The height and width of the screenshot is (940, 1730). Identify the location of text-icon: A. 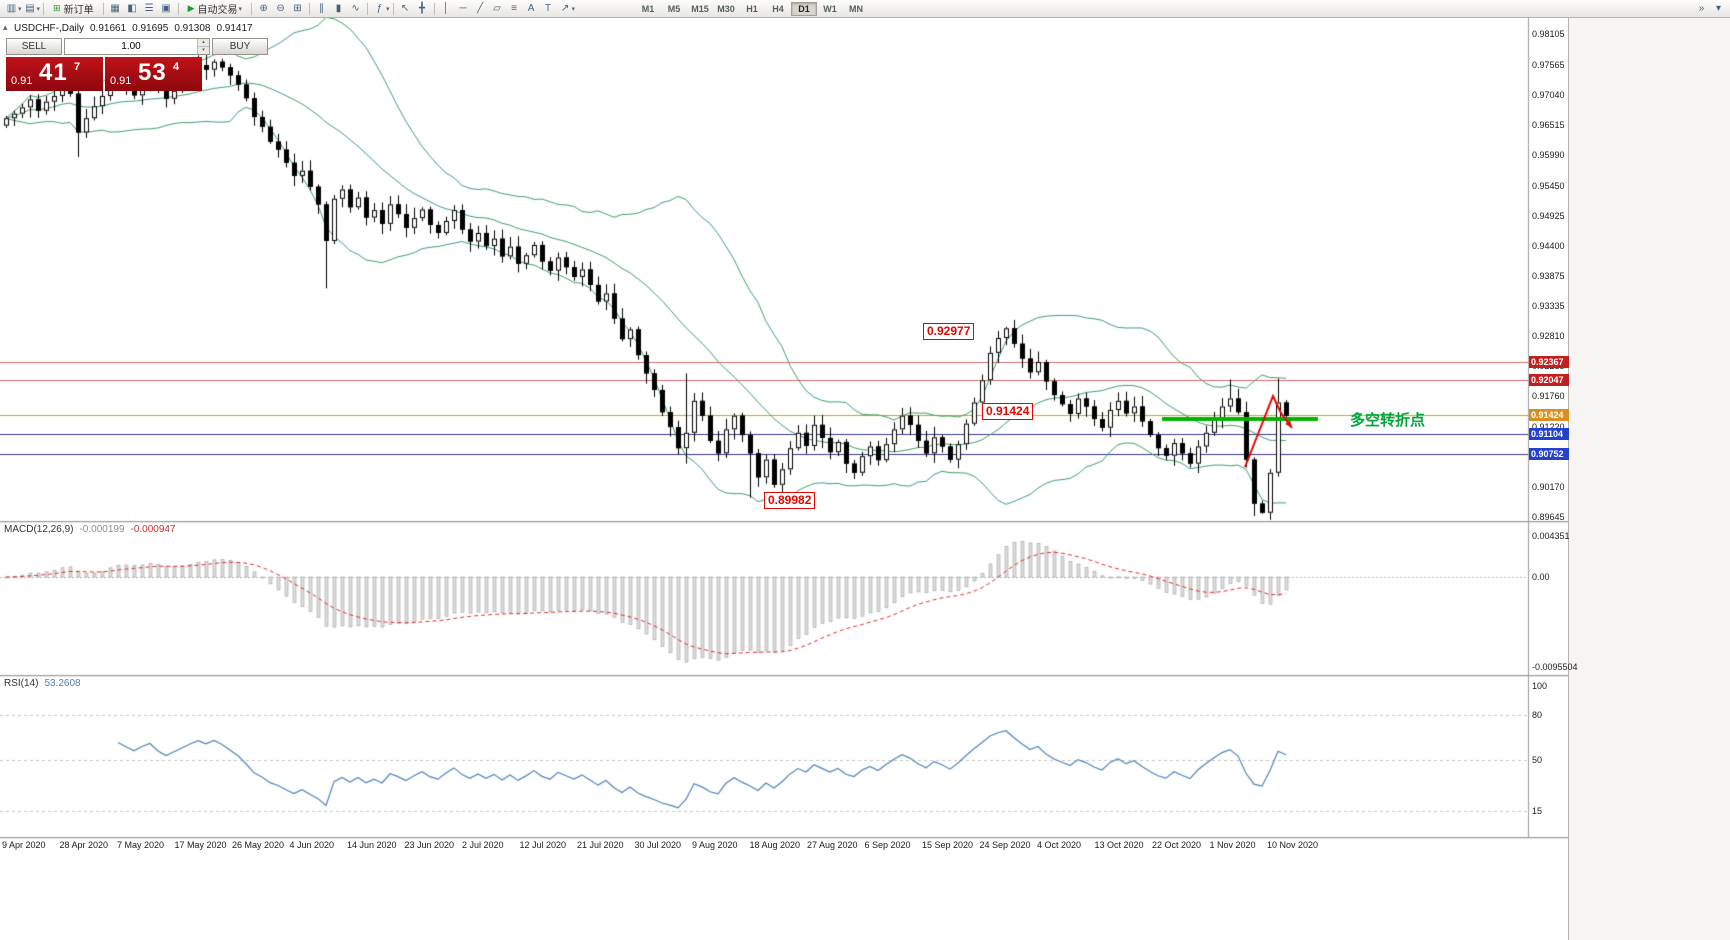
(531, 8).